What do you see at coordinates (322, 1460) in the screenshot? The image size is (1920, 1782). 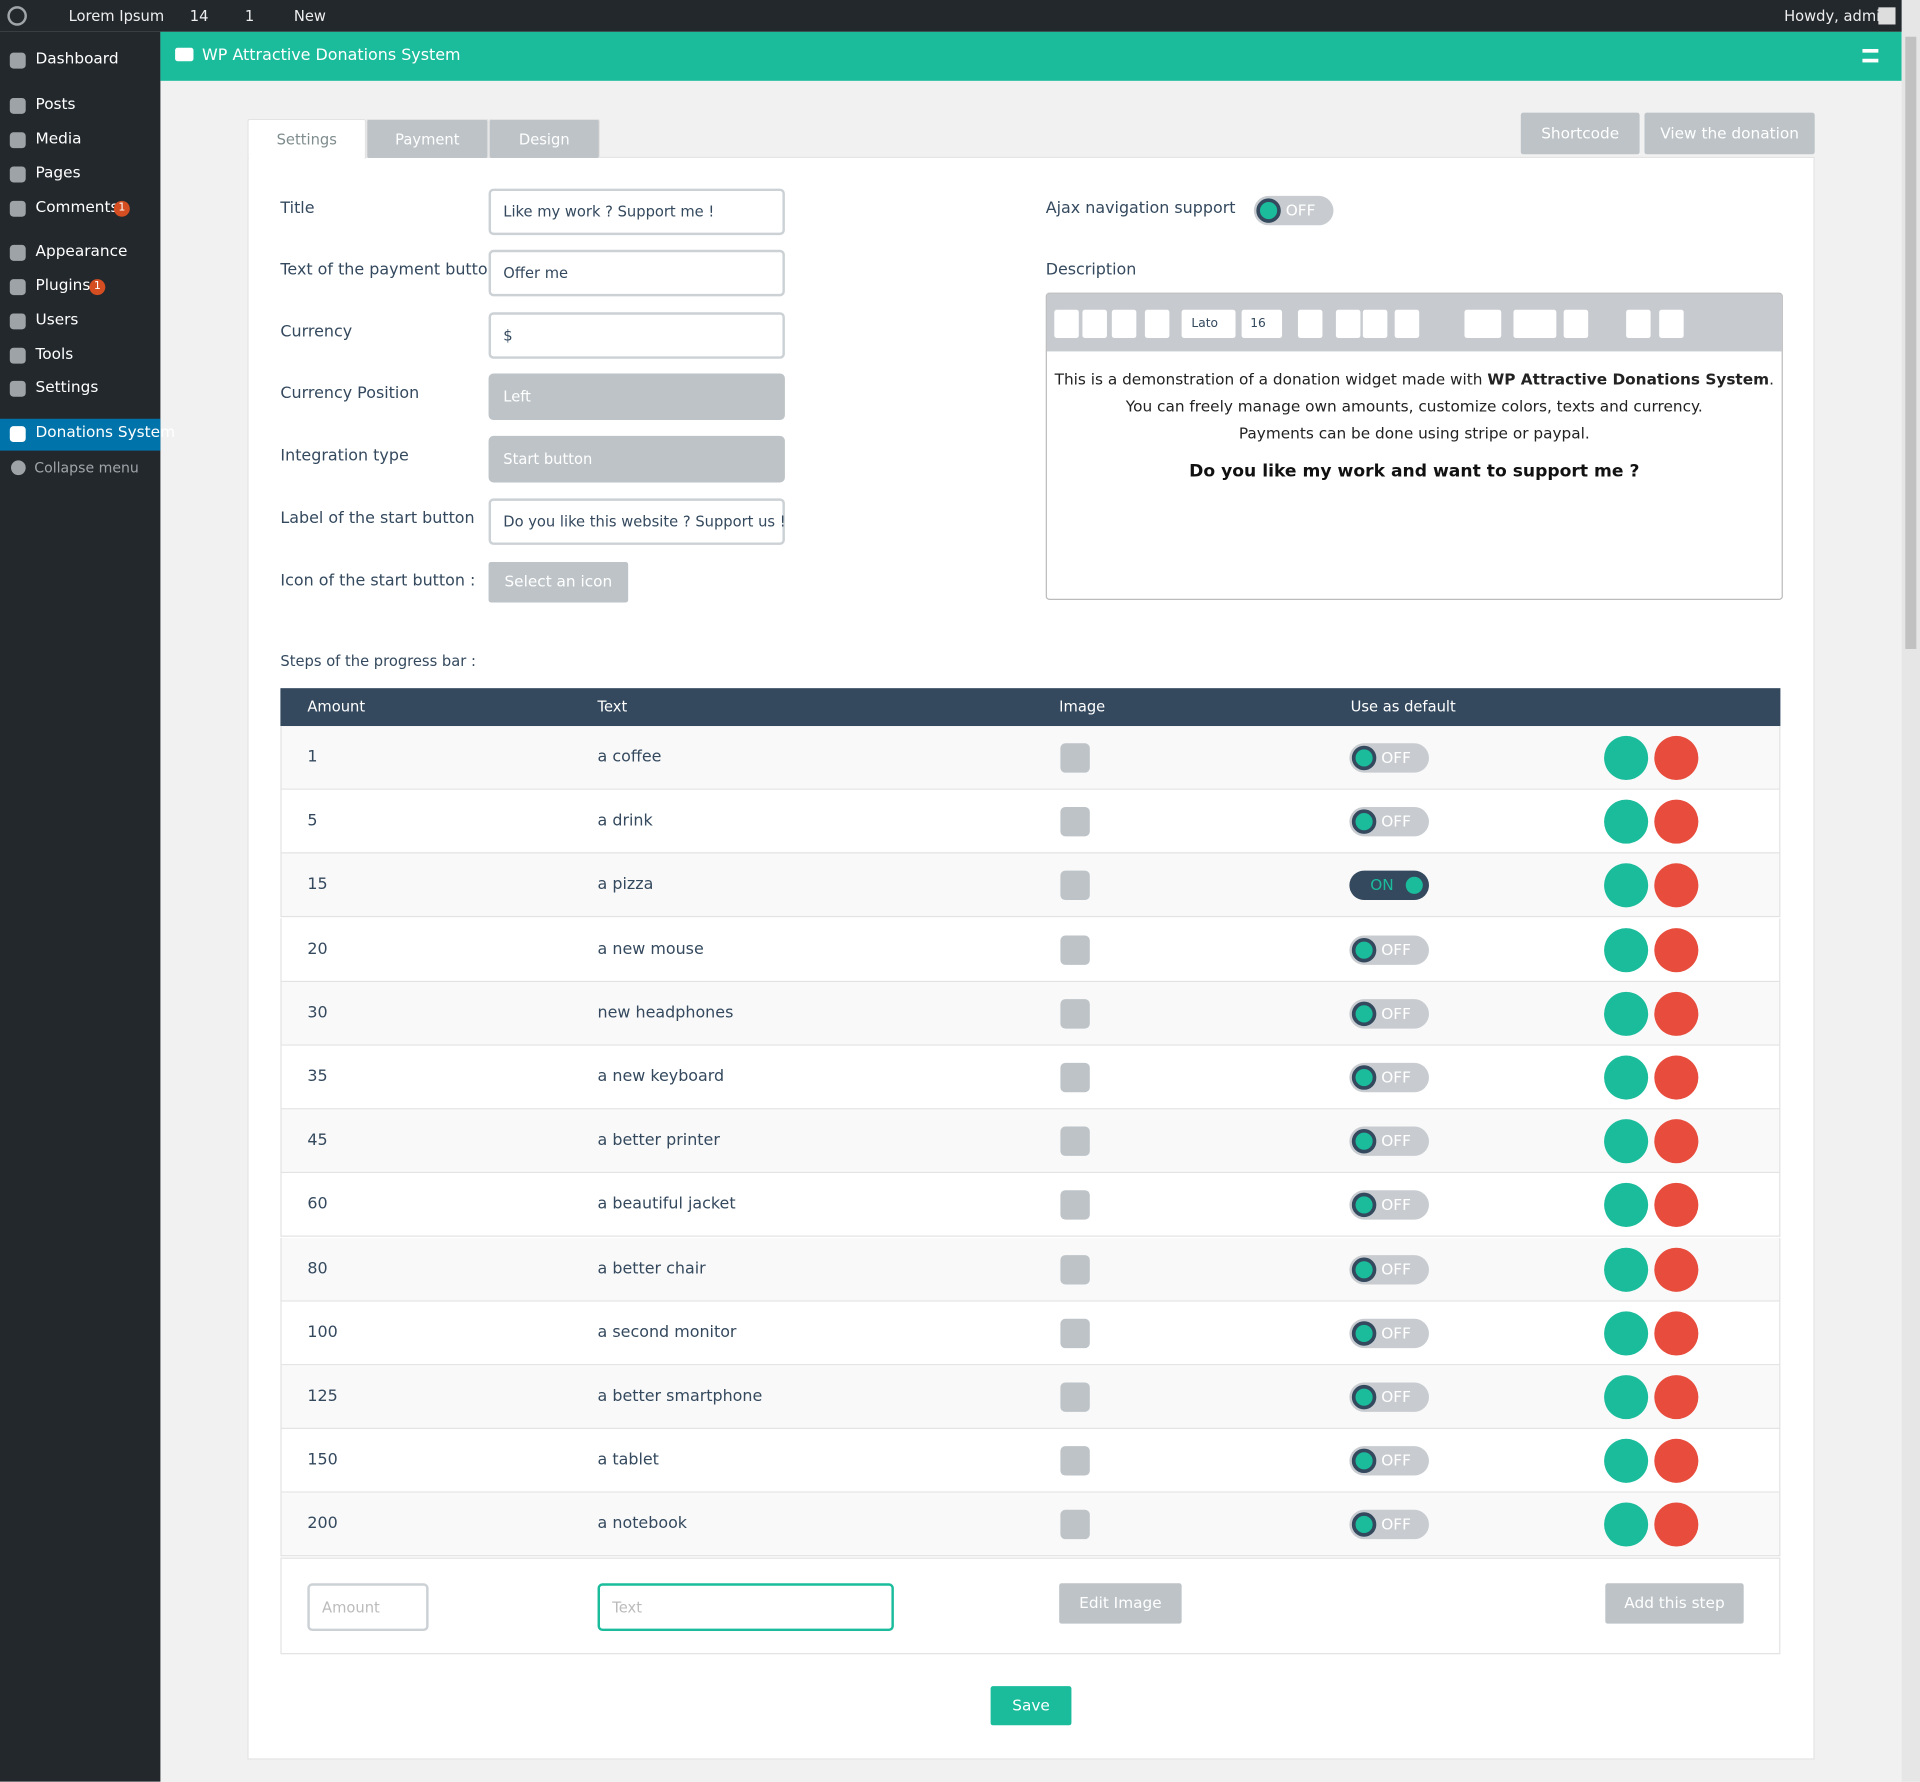 I see `step-amount: 150` at bounding box center [322, 1460].